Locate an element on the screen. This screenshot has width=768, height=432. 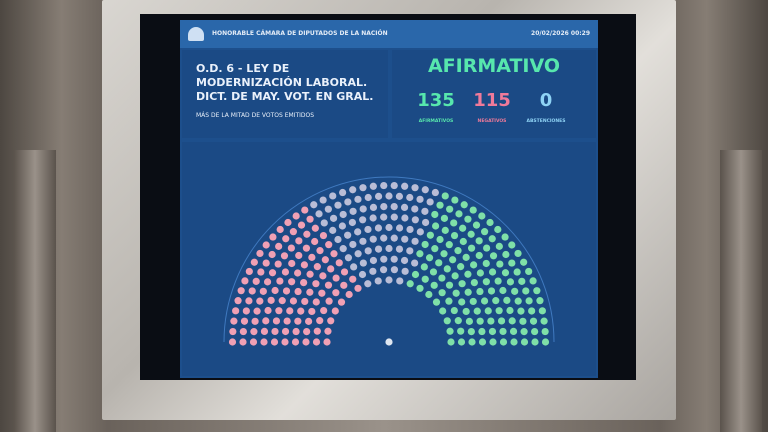
affirmative-count: 135 is located at coordinates (436, 100).